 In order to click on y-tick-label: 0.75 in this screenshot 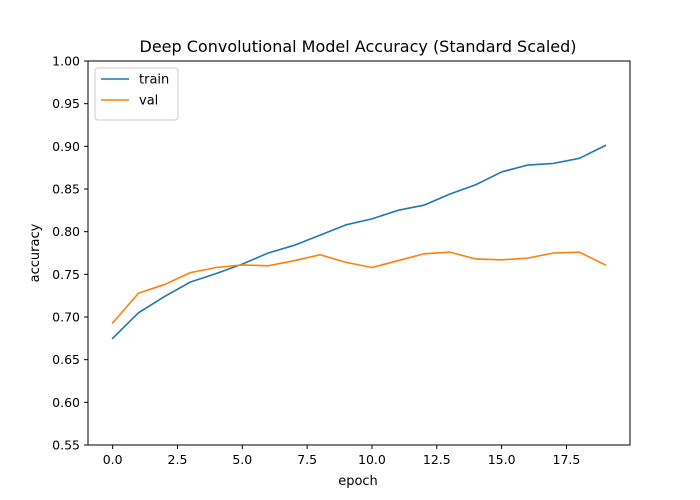, I will do `click(66, 274)`.